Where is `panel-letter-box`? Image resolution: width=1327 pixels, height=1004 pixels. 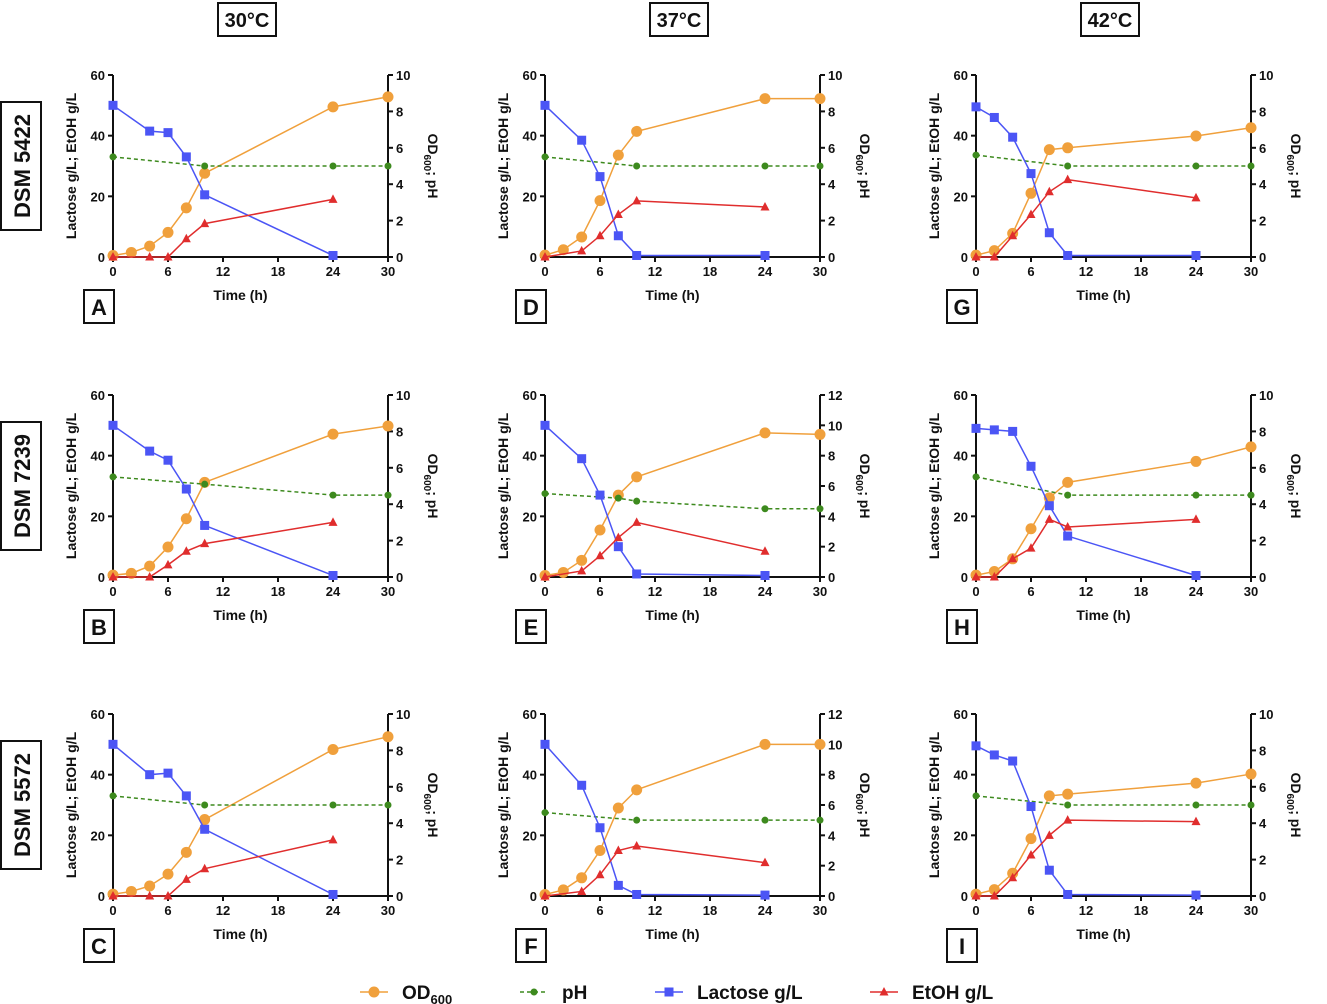
panel-letter-box is located at coordinates (962, 306).